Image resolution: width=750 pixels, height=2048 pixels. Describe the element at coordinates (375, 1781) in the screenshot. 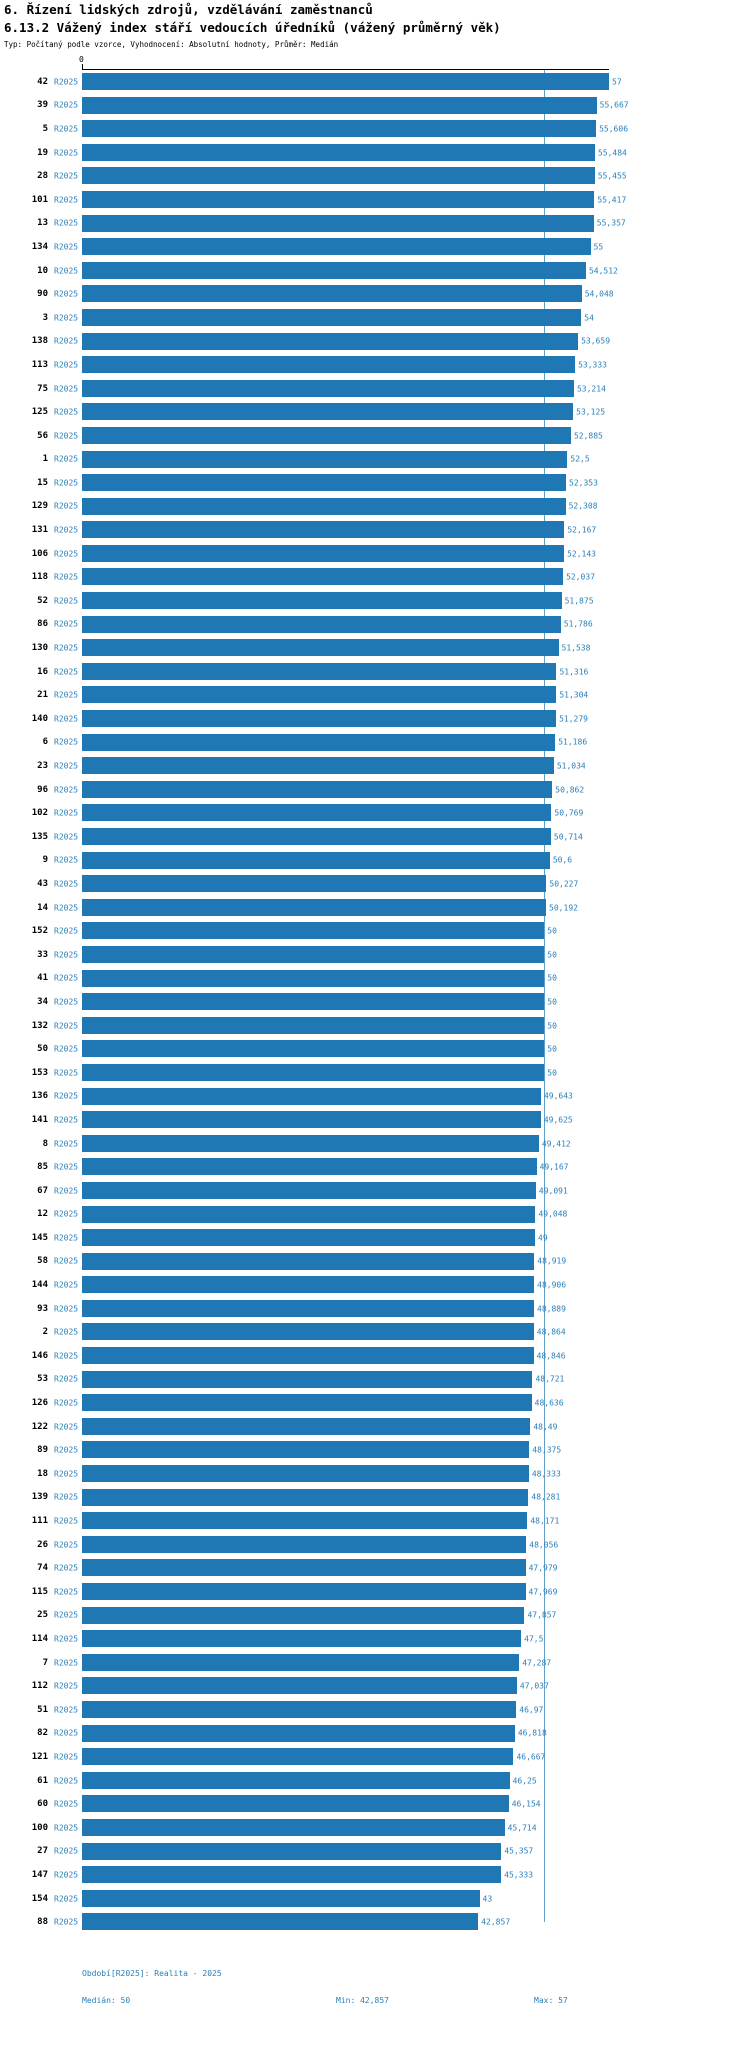

I see `bar-row: 61 R2025 46,25` at that location.